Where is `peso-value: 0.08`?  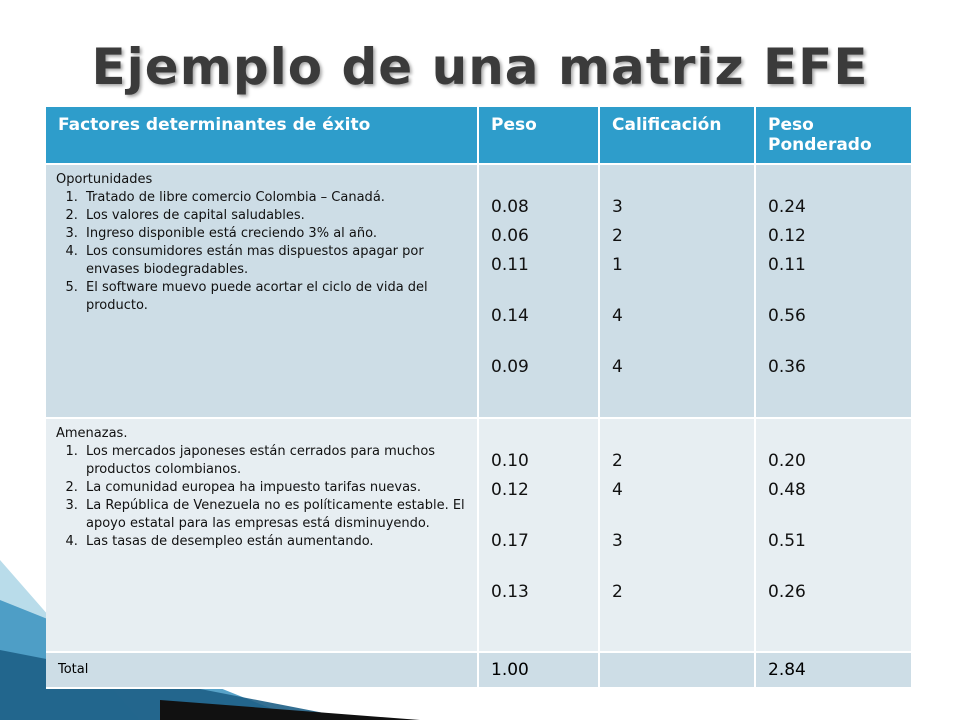 peso-value: 0.08 is located at coordinates (510, 207).